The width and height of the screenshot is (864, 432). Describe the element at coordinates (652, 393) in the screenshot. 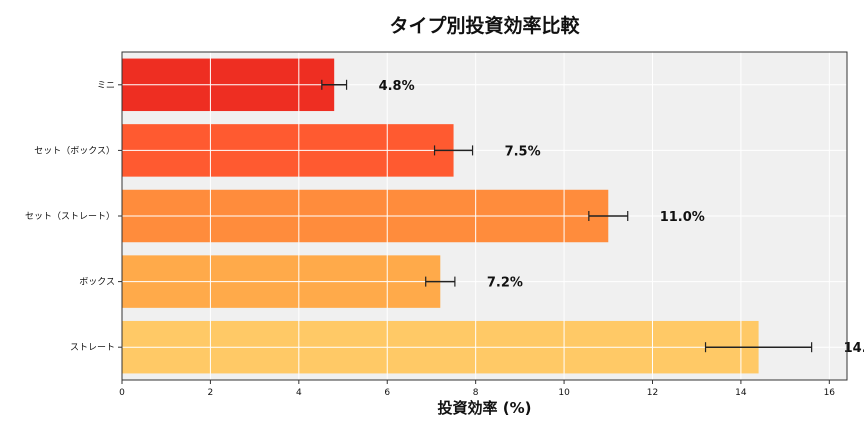

I see `x-tick-label: 12` at that location.